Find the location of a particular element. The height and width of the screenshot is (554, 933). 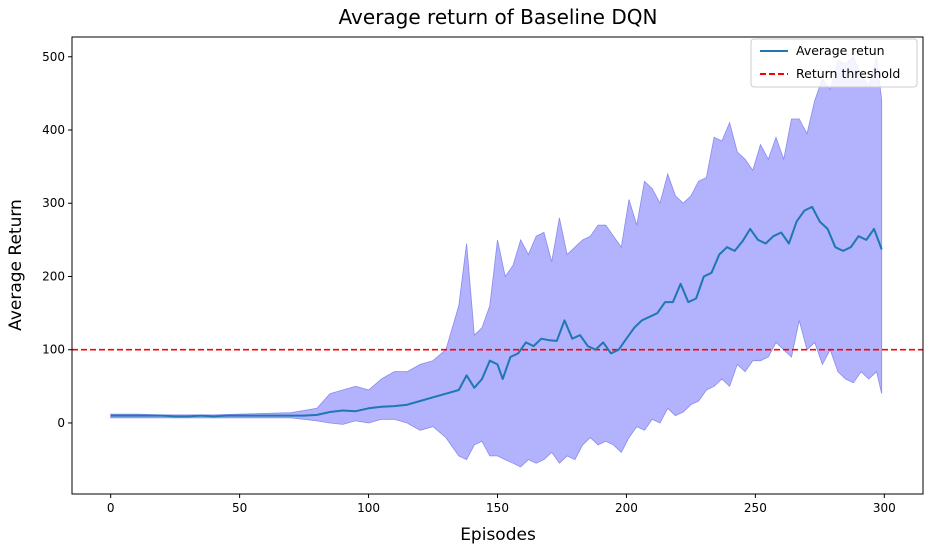

y-tick-label: 400 is located at coordinates (53, 130).